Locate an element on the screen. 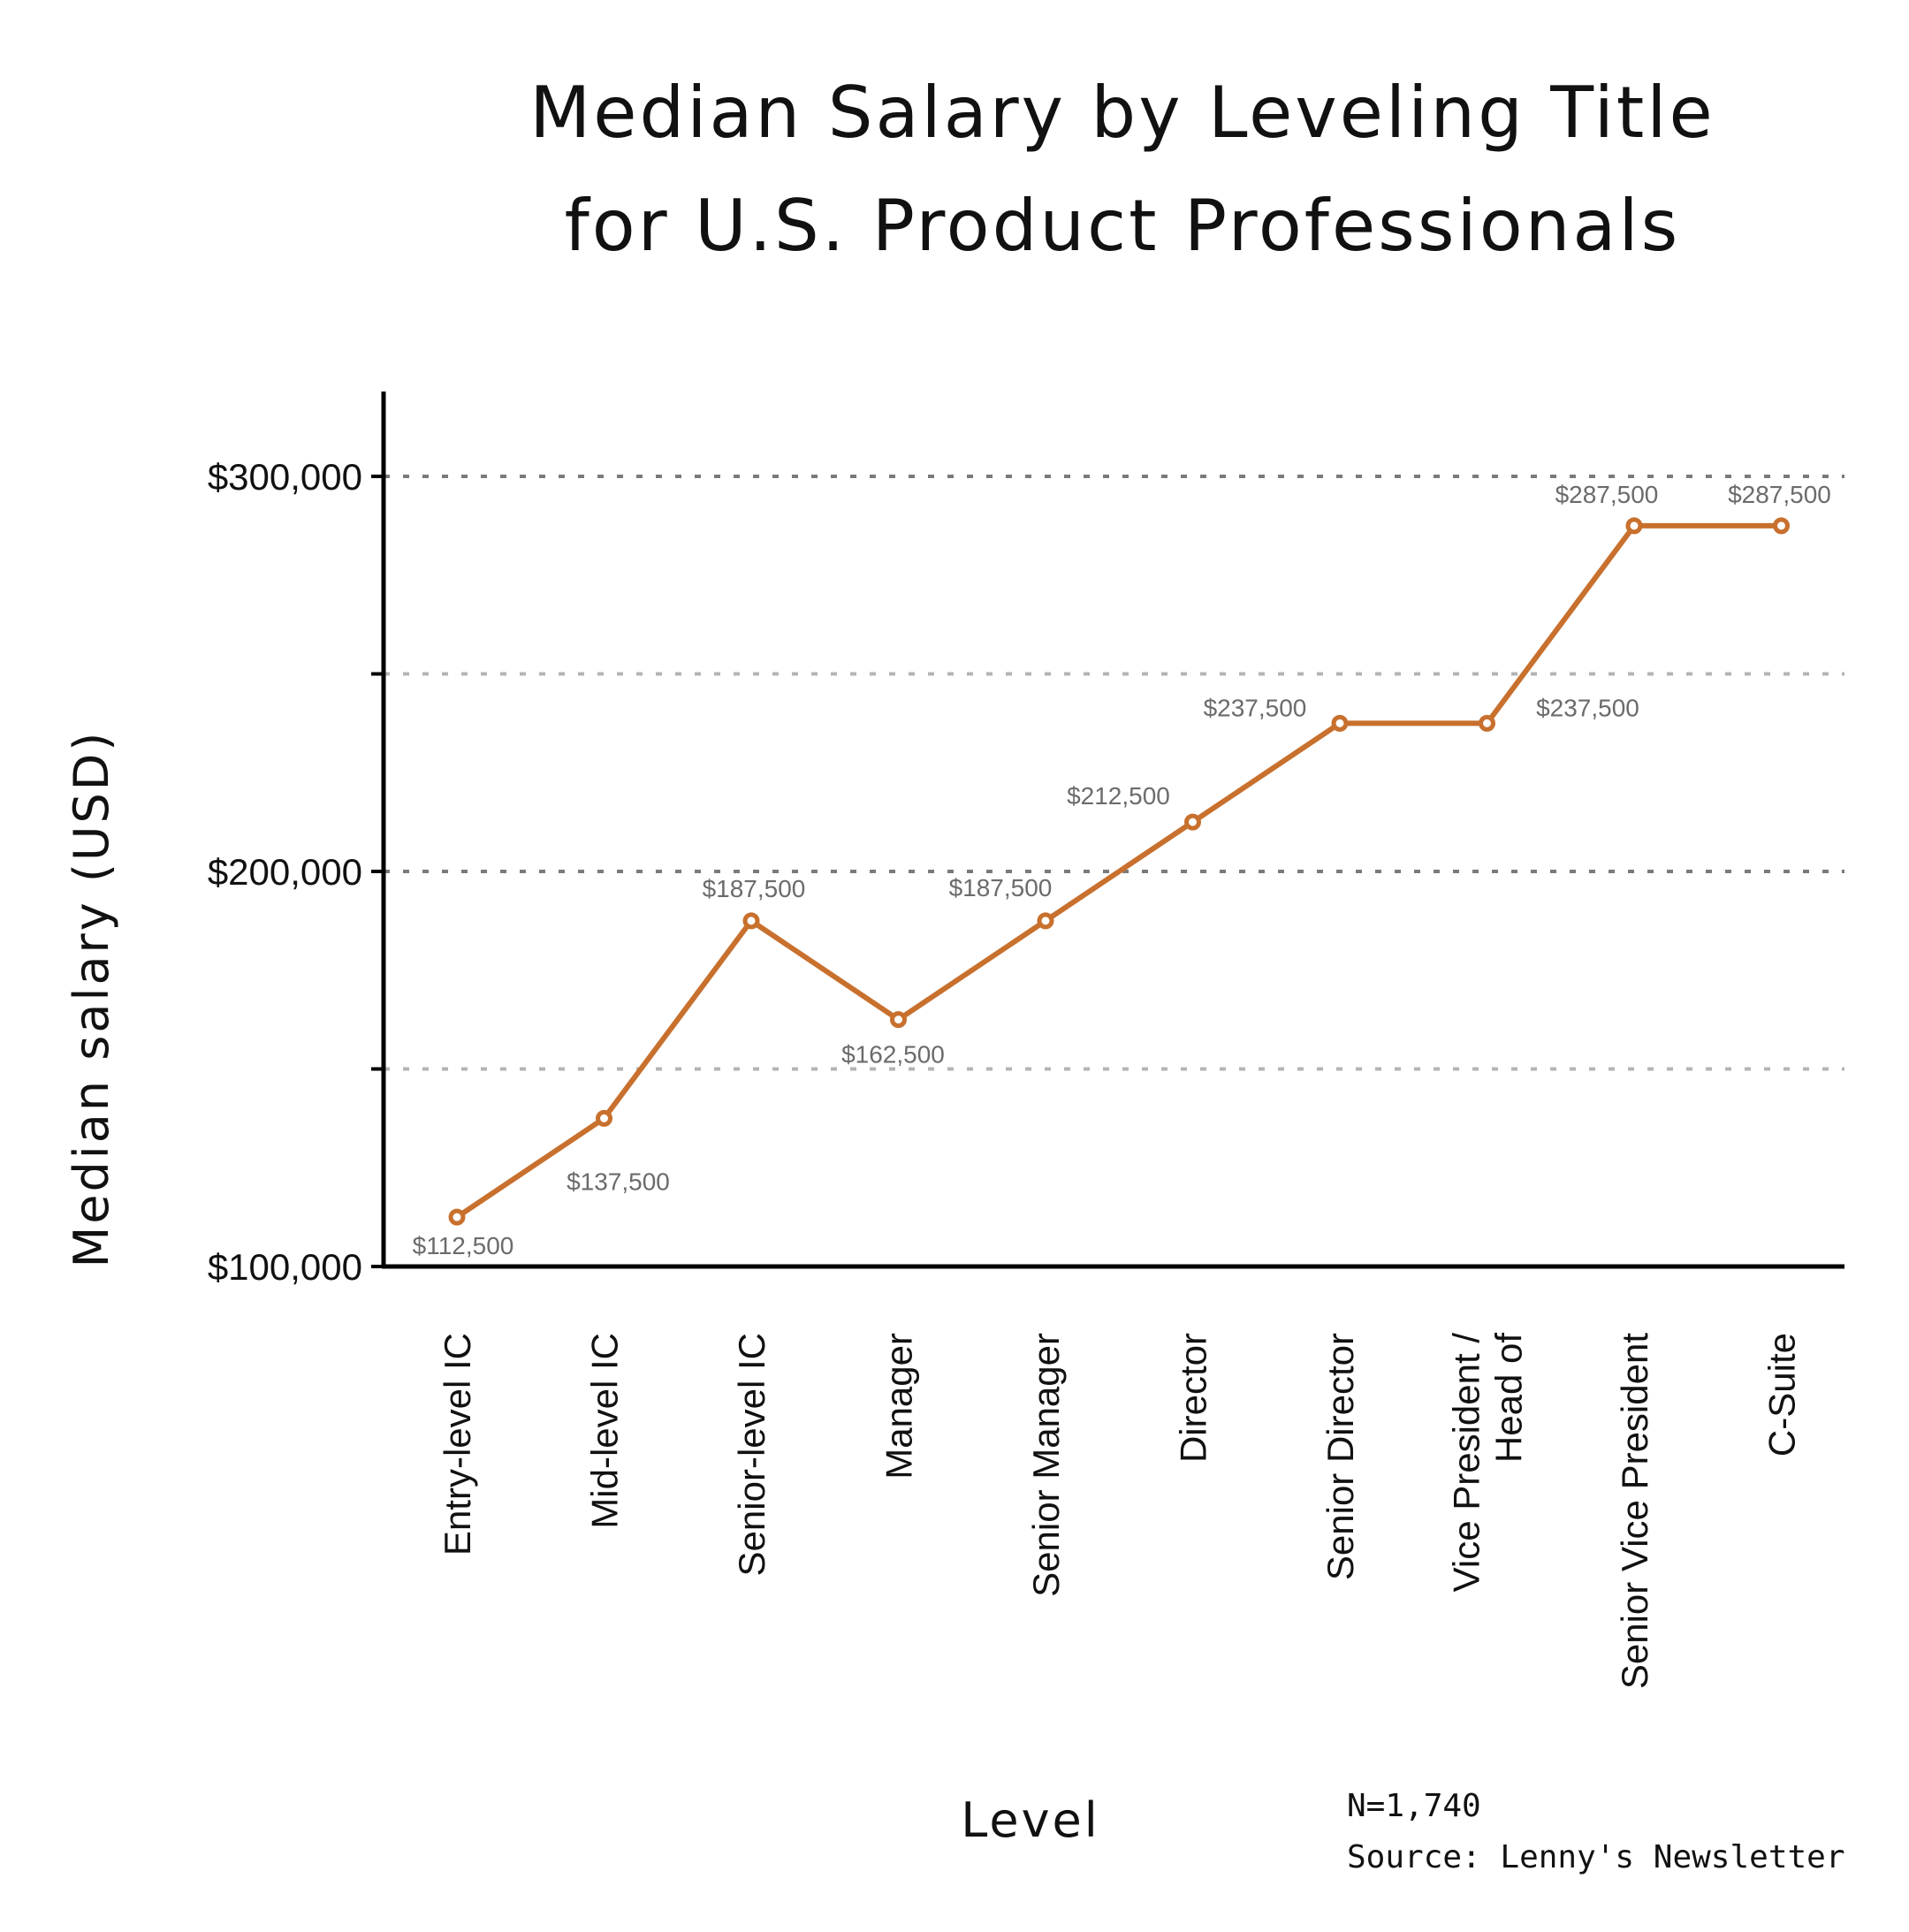 This screenshot has width=1909, height=1932. data-label: $137,500 is located at coordinates (618, 1182).